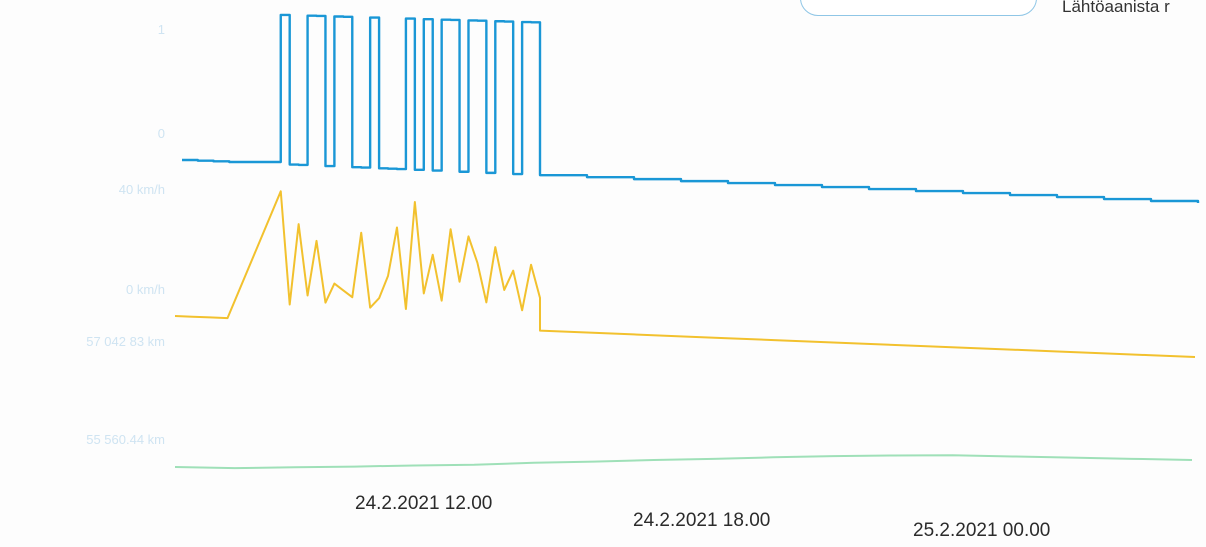 The height and width of the screenshot is (547, 1206). Describe the element at coordinates (141, 189) in the screenshot. I see `y-label-series2-top: 40 km/h` at that location.